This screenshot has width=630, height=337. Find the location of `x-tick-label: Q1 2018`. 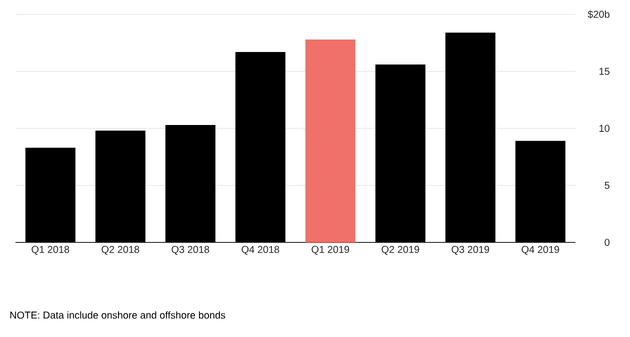

x-tick-label: Q1 2018 is located at coordinates (51, 250).